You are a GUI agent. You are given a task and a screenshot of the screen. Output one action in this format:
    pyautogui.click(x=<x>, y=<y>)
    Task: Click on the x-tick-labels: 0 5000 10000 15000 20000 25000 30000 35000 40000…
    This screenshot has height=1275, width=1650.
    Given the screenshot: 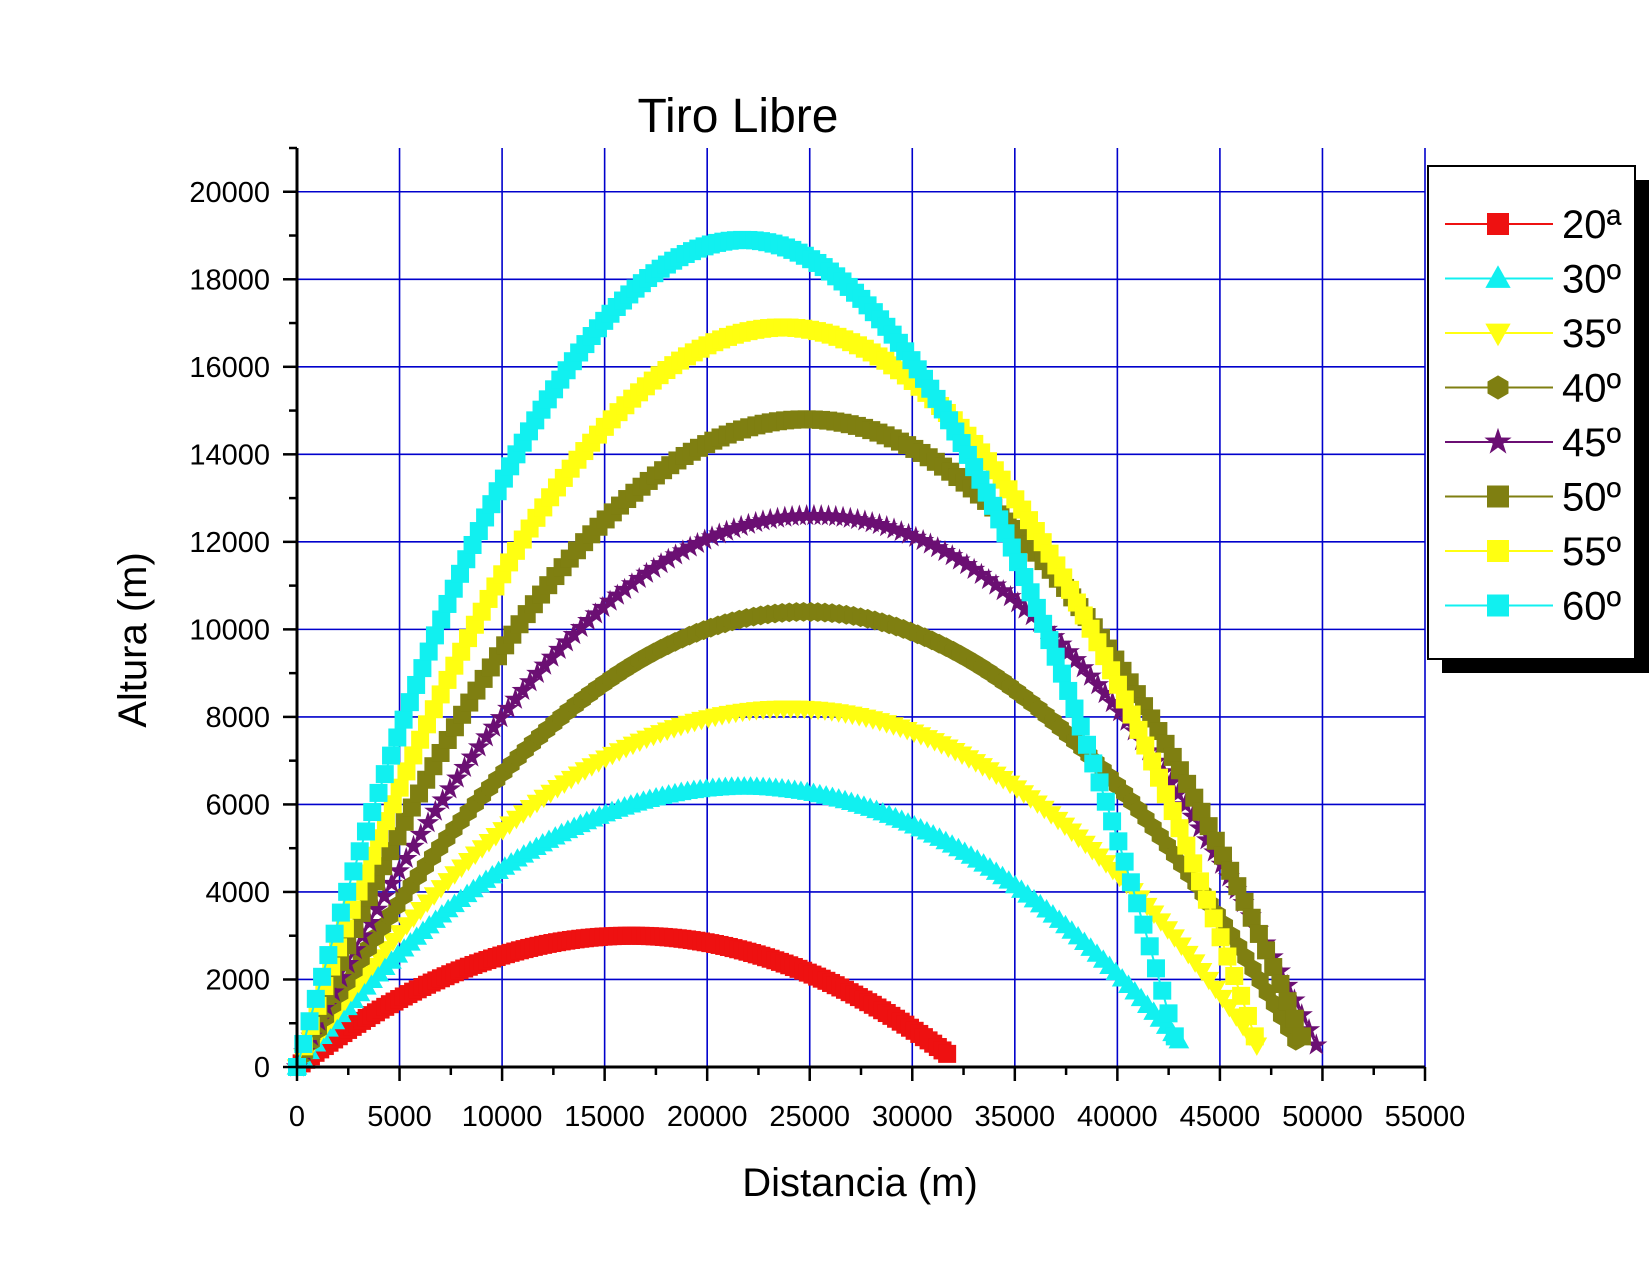 What is the action you would take?
    pyautogui.click(x=877, y=1117)
    